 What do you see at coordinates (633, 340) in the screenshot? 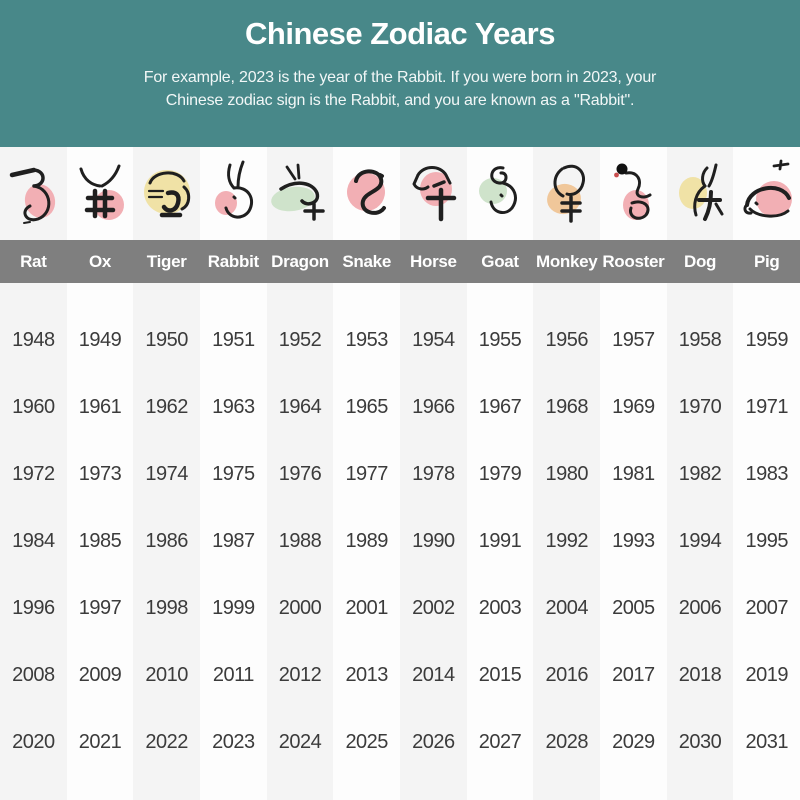
I see `year-cell: 1957` at bounding box center [633, 340].